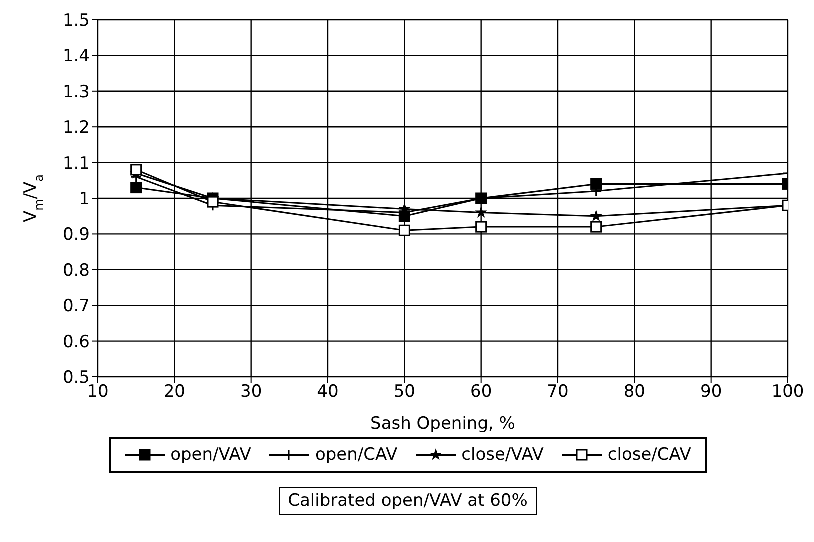 The width and height of the screenshot is (814, 542). What do you see at coordinates (76, 92) in the screenshot?
I see `y-tick-label: 1.3` at bounding box center [76, 92].